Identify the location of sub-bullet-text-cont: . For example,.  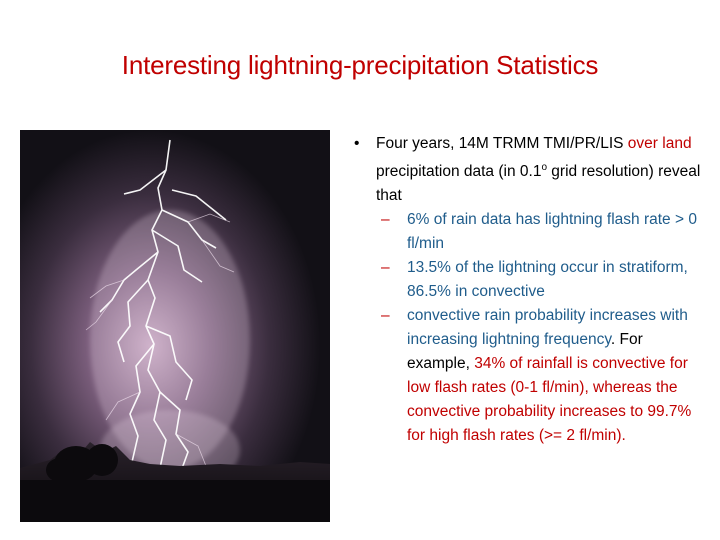
(525, 352).